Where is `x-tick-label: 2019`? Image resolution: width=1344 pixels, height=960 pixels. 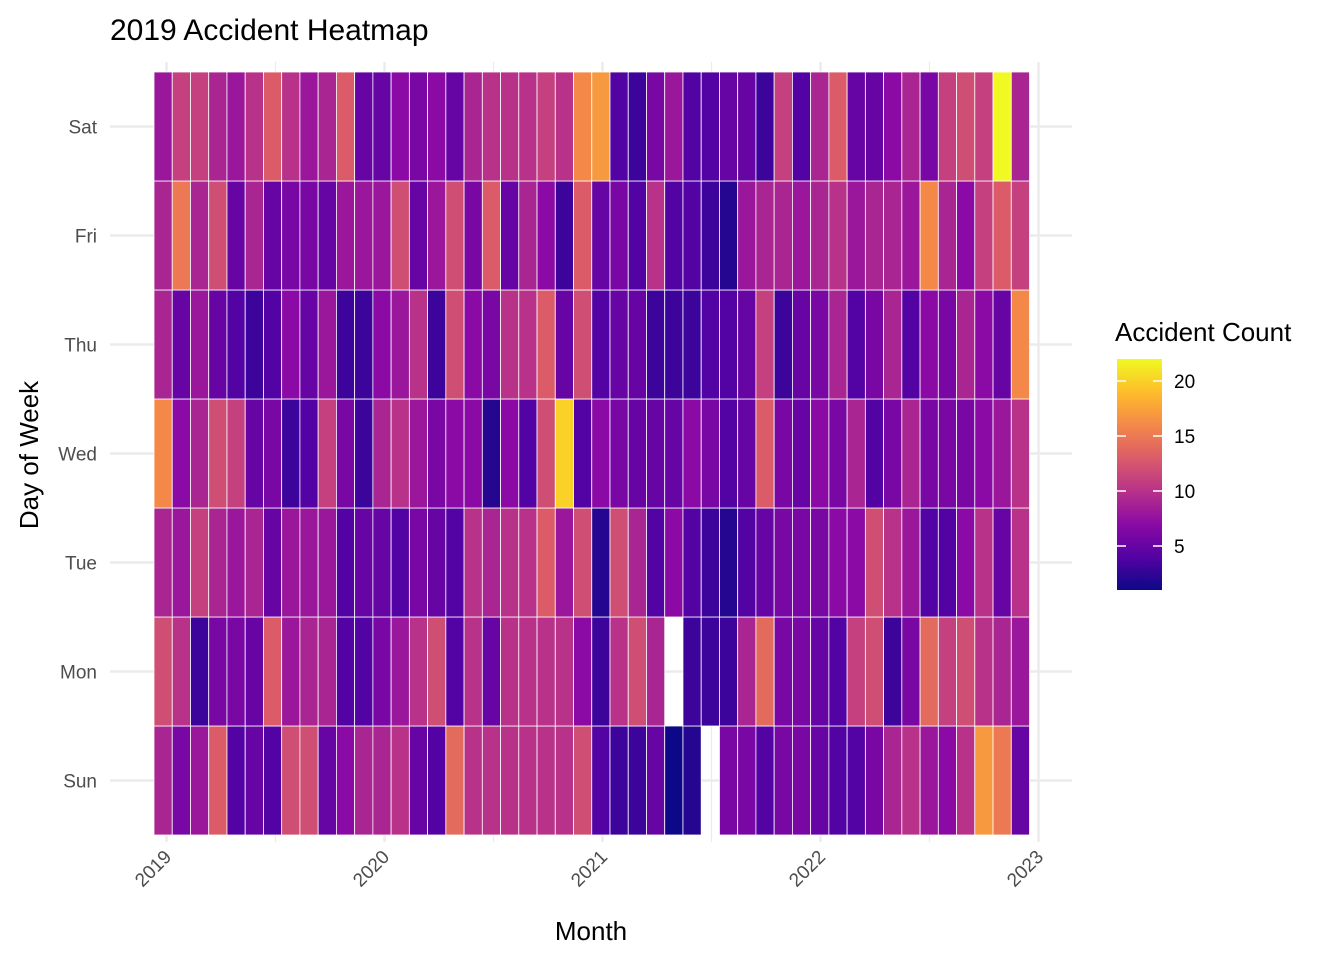 x-tick-label: 2019 is located at coordinates (153, 869).